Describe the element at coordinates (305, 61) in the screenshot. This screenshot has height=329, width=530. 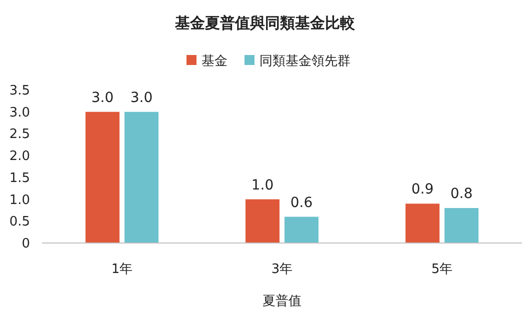
I see `legend-label: 同類基金領先群` at that location.